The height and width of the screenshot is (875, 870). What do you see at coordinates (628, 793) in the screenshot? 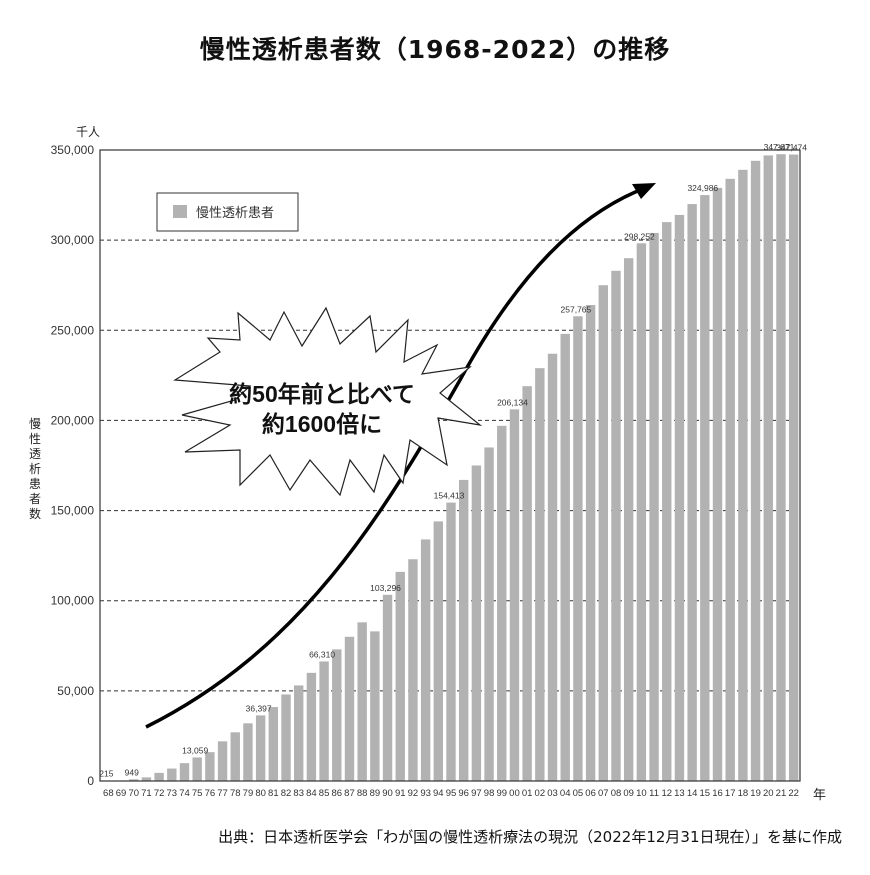
I see `x-tick-label: 09` at bounding box center [628, 793].